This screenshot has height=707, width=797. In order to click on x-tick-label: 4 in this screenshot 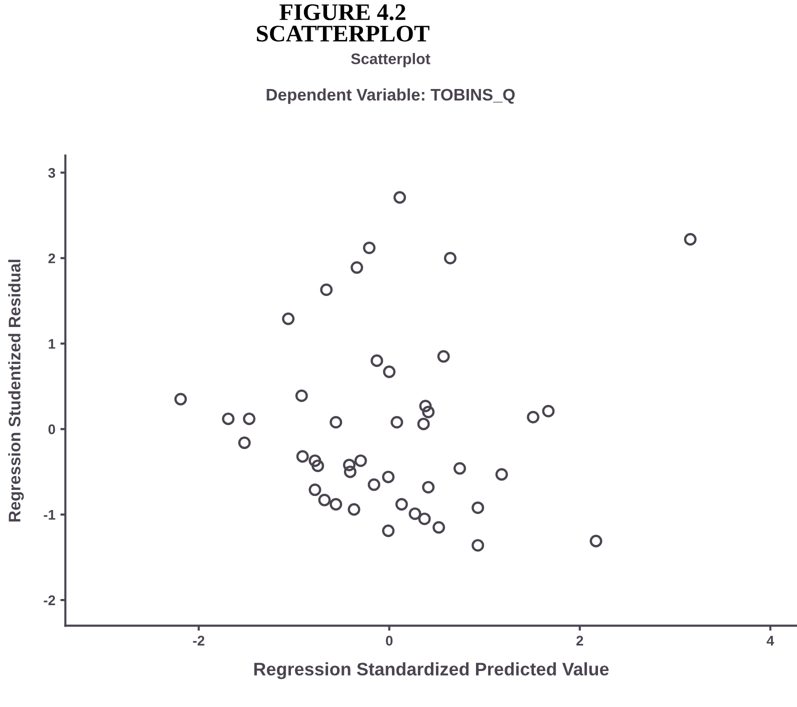, I will do `click(770, 641)`.